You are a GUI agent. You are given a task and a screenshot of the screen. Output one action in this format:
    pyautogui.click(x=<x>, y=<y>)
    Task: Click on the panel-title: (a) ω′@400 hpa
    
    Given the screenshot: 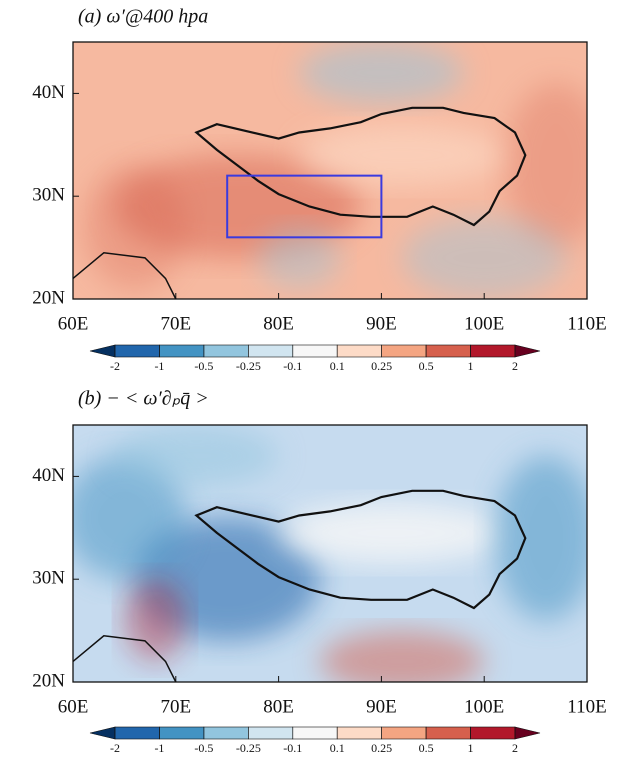 What is the action you would take?
    pyautogui.click(x=143, y=17)
    